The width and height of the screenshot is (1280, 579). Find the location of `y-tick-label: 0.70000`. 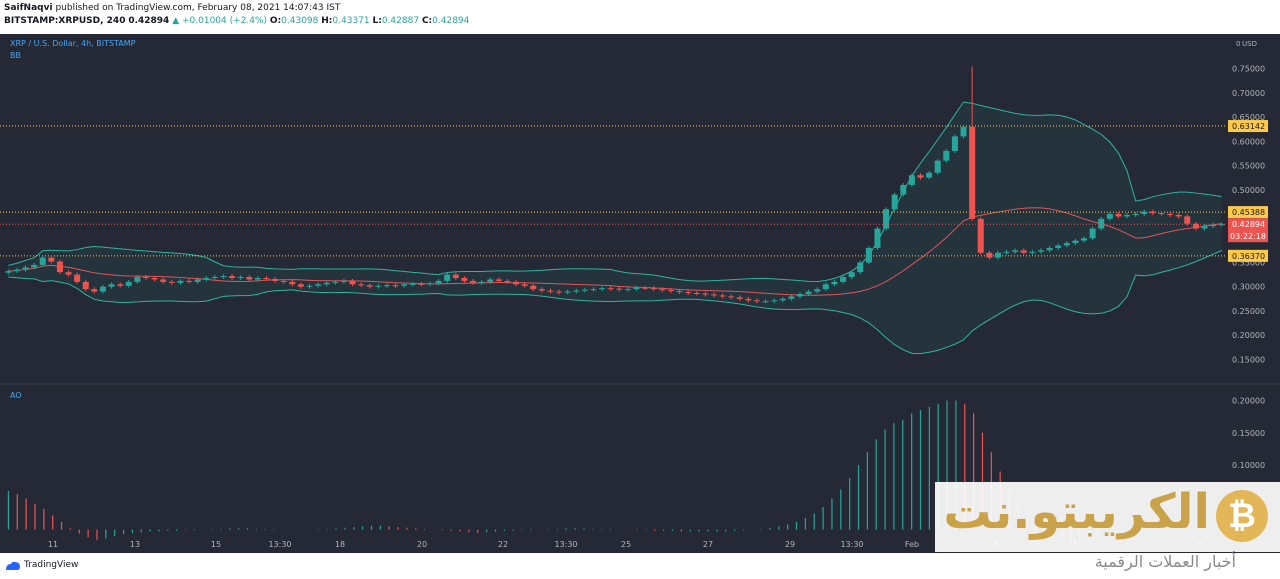

y-tick-label: 0.70000 is located at coordinates (1248, 93).